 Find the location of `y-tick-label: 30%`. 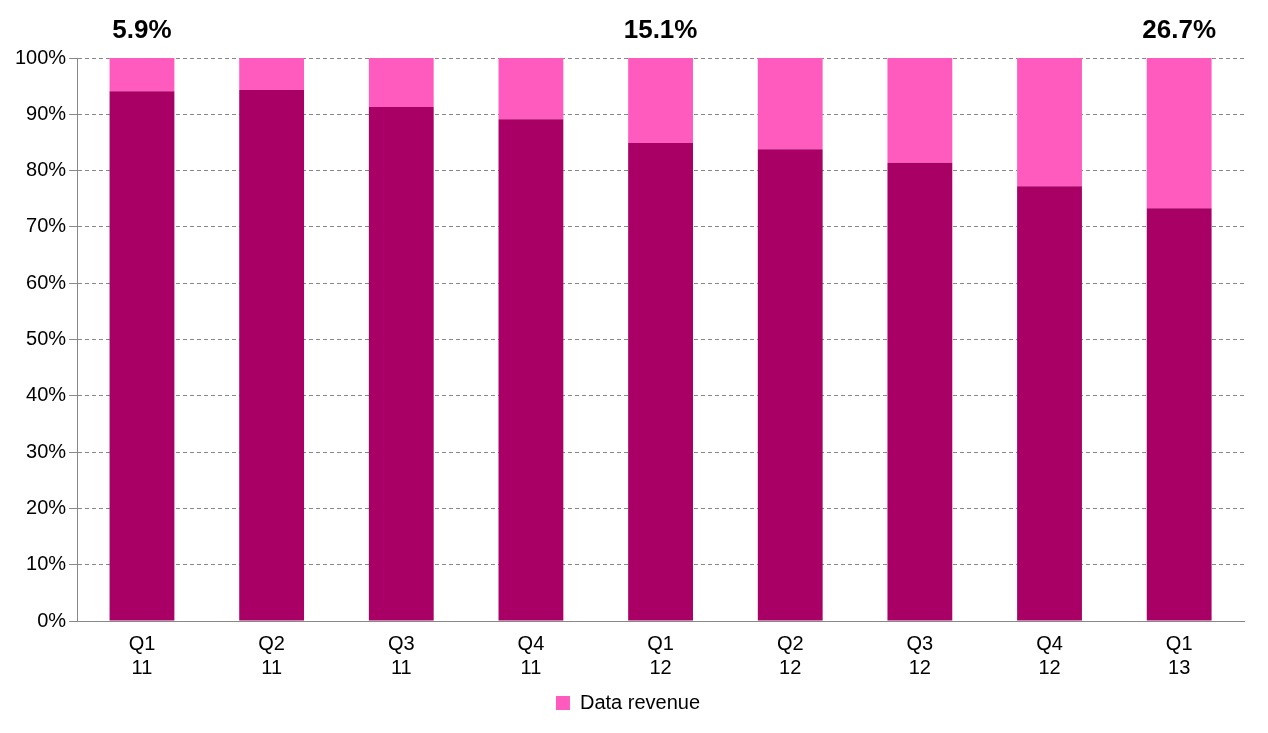

y-tick-label: 30% is located at coordinates (46, 450).